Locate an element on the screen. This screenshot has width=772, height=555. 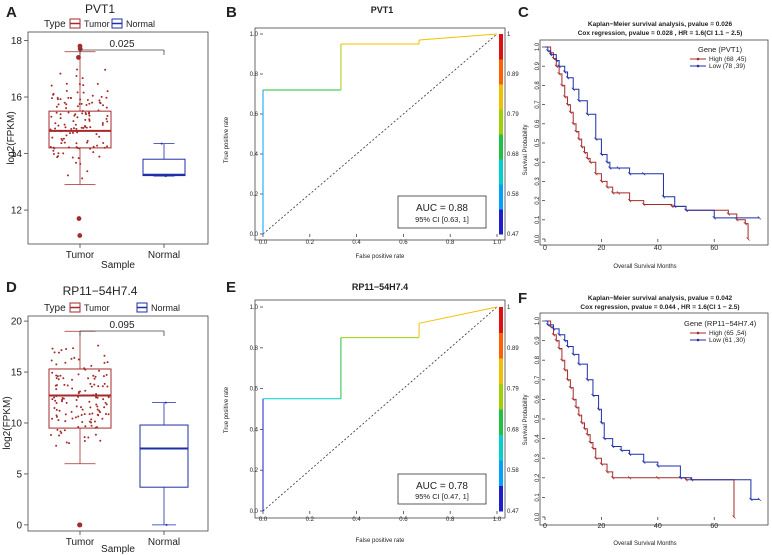
y-tick-label: 0.4 is located at coordinates (254, 430).